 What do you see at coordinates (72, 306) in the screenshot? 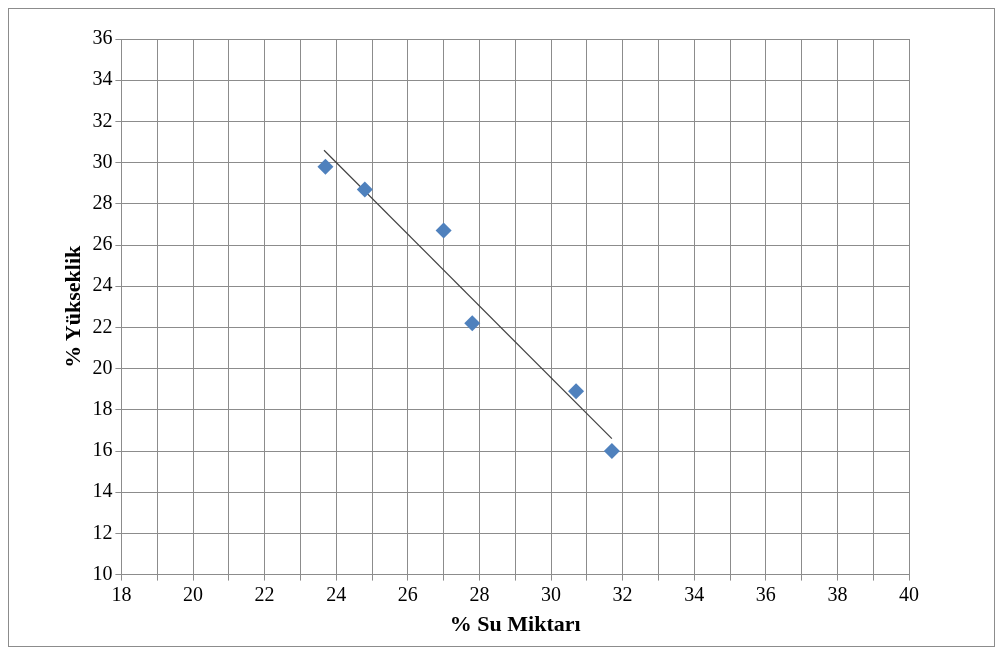
I see `y-axis-title: % Yükseklik` at bounding box center [72, 306].